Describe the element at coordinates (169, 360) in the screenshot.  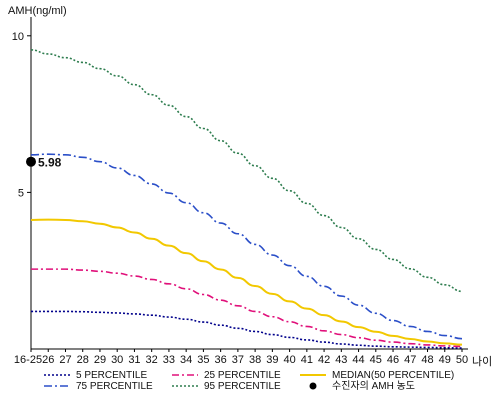
I see `x-tick-label: 33` at that location.